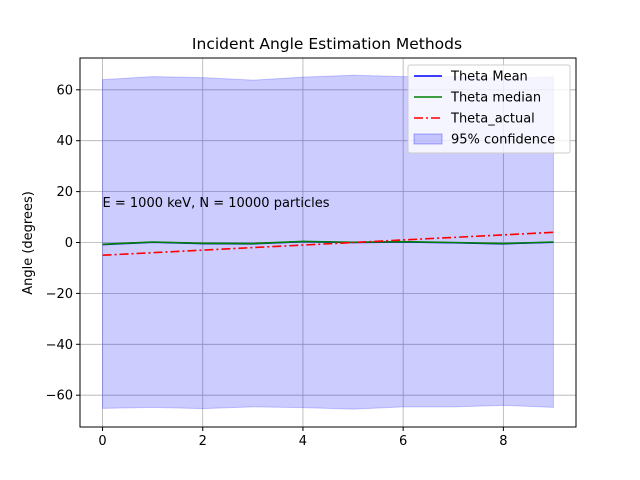 This screenshot has width=640, height=480. What do you see at coordinates (64, 141) in the screenshot?
I see `y-tick-label: 40` at bounding box center [64, 141].